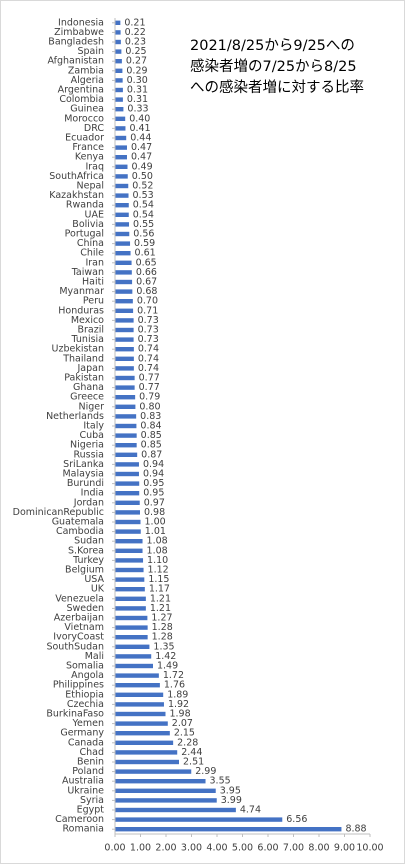  Describe the element at coordinates (91, 752) in the screenshot. I see `y-tick-label: Chad` at that location.